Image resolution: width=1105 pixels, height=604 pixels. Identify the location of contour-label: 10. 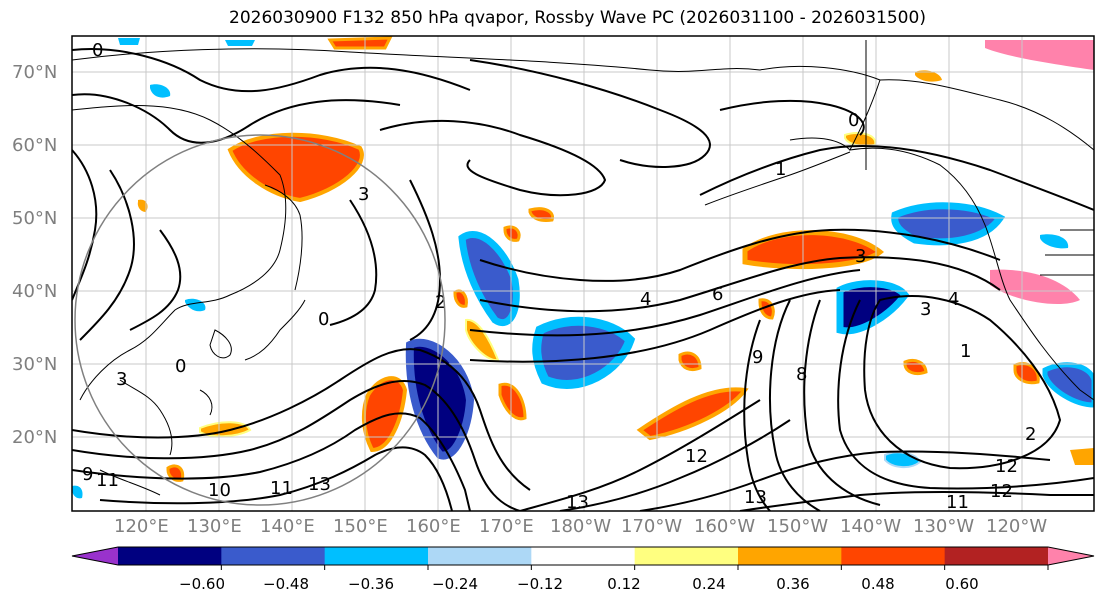
(219, 490).